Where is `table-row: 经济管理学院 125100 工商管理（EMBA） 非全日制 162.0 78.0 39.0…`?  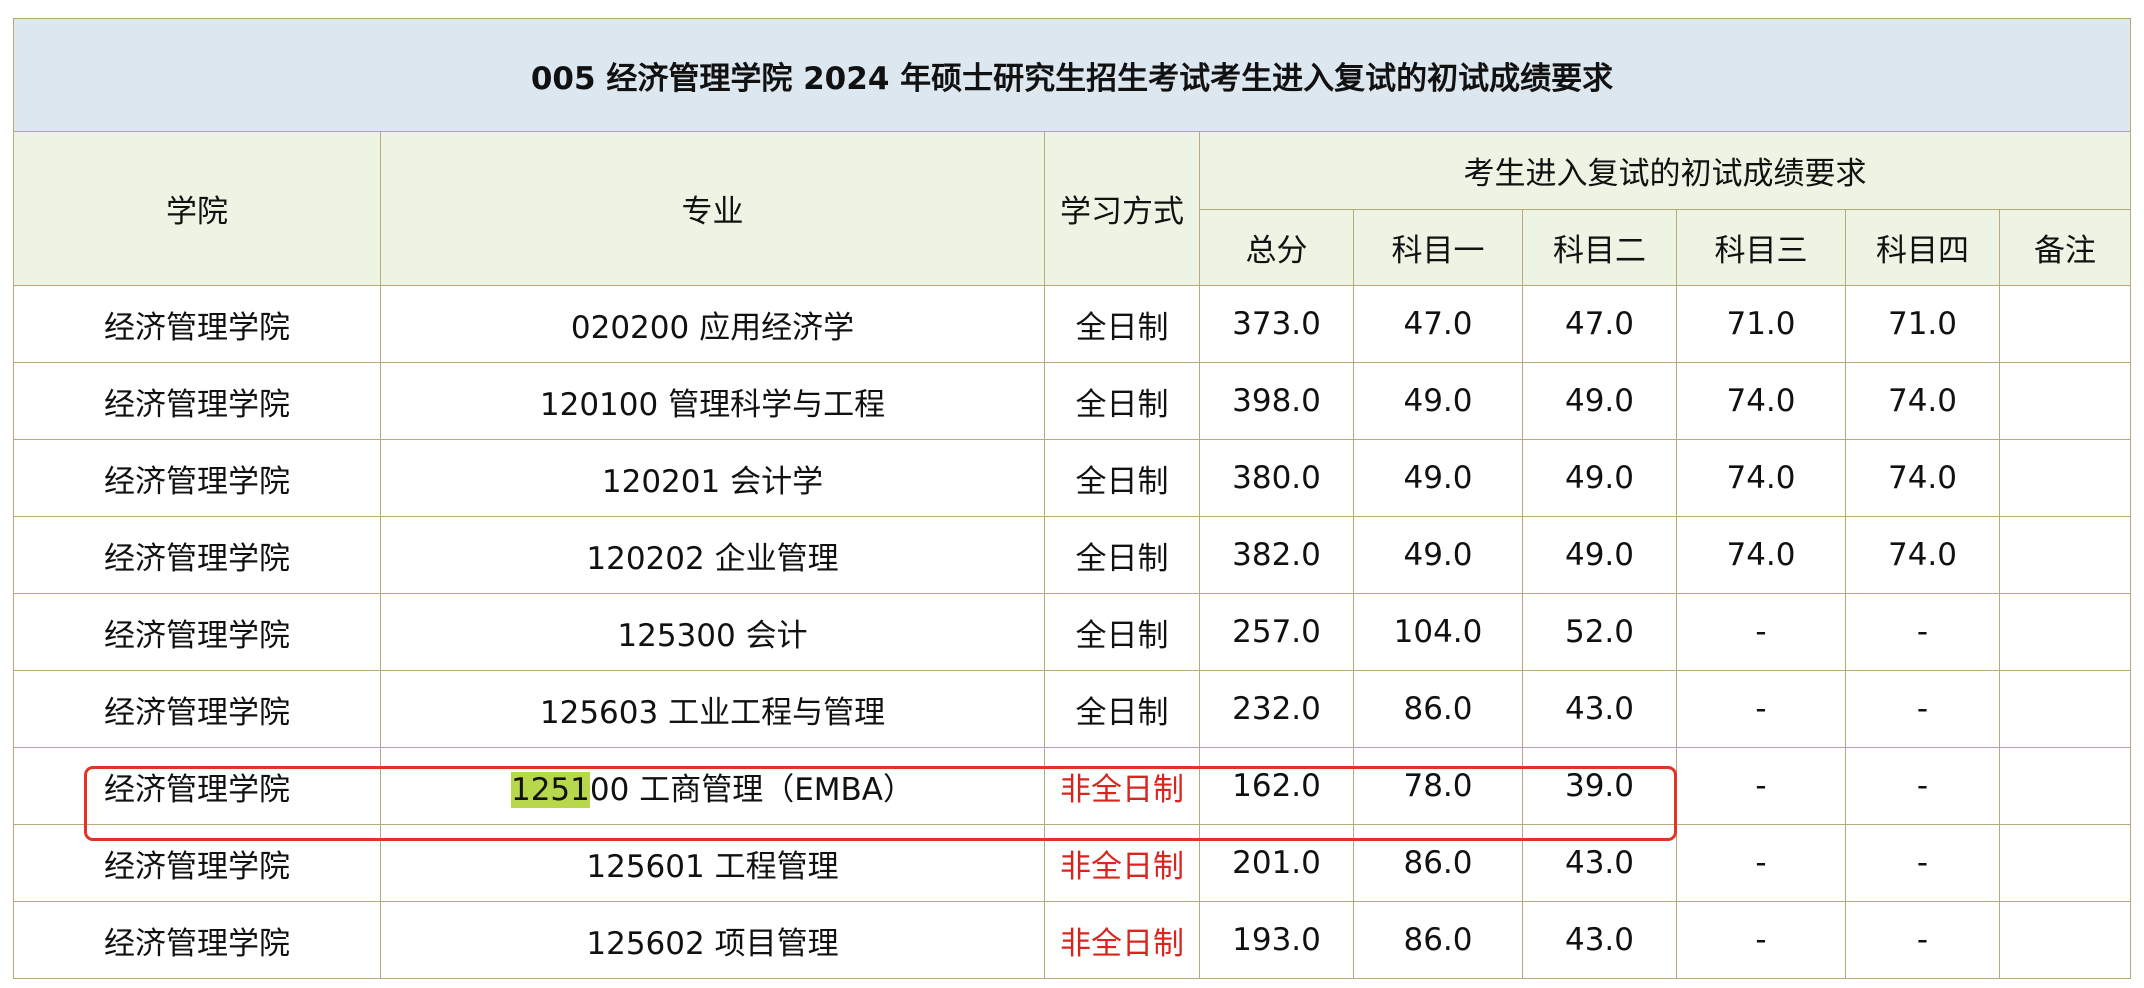
table-row: 经济管理学院 125100 工商管理（EMBA） 非全日制 162.0 78.0 39.0… is located at coordinates (1072, 786).